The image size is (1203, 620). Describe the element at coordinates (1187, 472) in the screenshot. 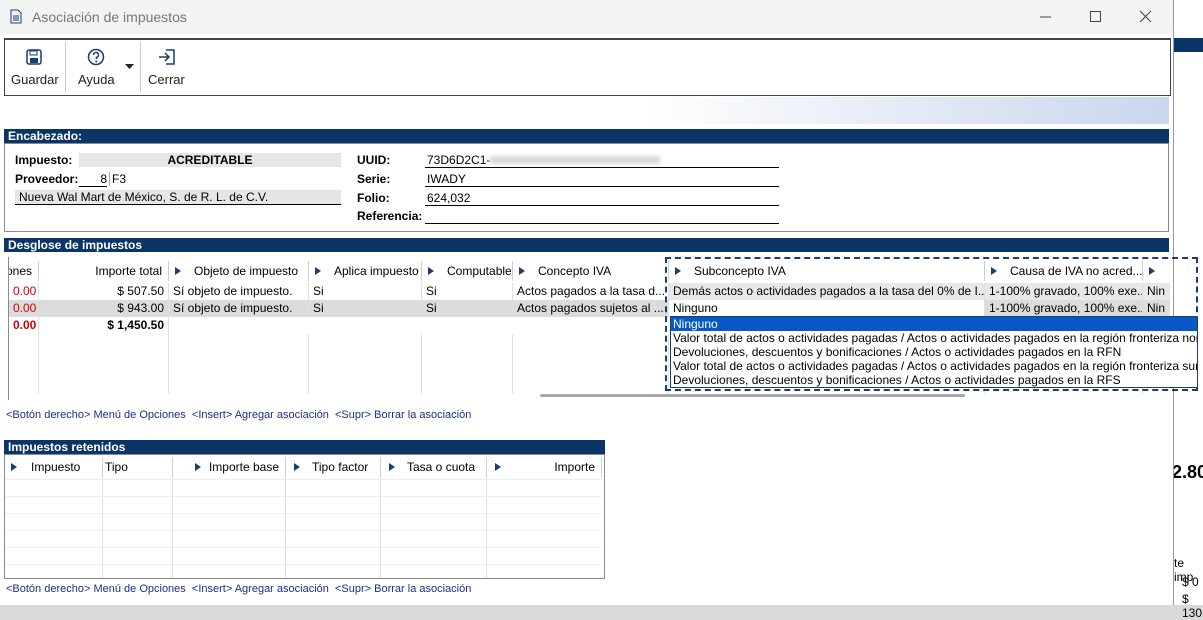

I see `background-text: 2.80` at that location.